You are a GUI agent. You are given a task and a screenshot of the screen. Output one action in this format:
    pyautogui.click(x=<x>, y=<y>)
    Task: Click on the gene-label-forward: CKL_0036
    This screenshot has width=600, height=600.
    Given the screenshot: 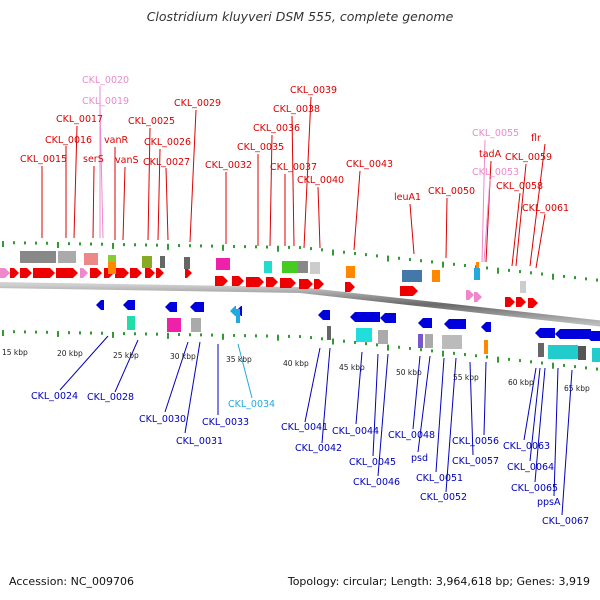 What is the action you would take?
    pyautogui.click(x=276, y=128)
    